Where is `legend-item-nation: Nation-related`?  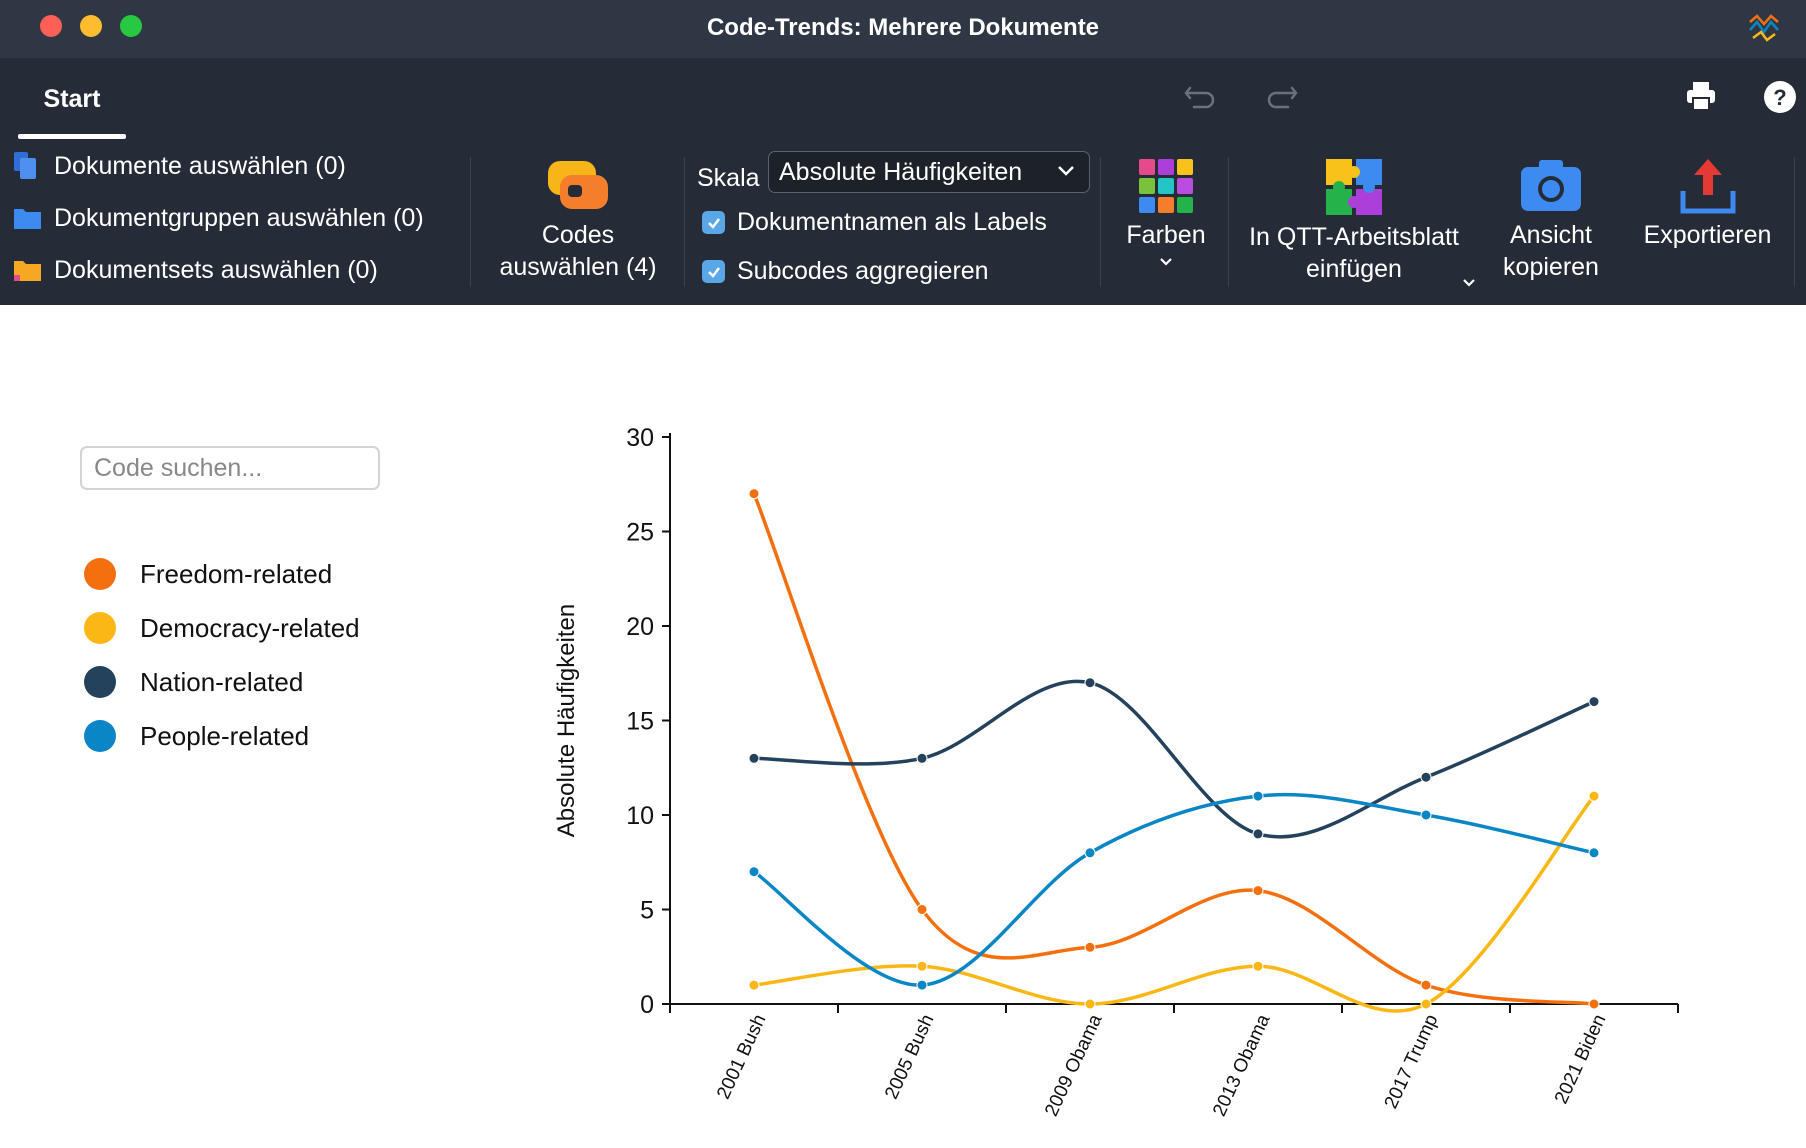 legend-item-nation: Nation-related is located at coordinates (193, 682).